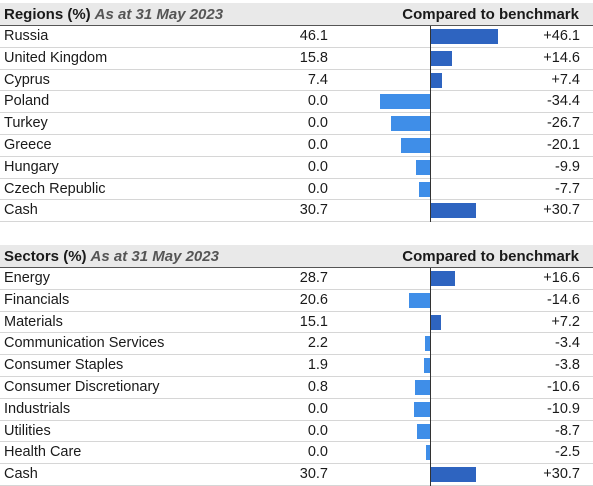 The image size is (593, 486). I want to click on row-benchmark: -8.7, so click(567, 430).